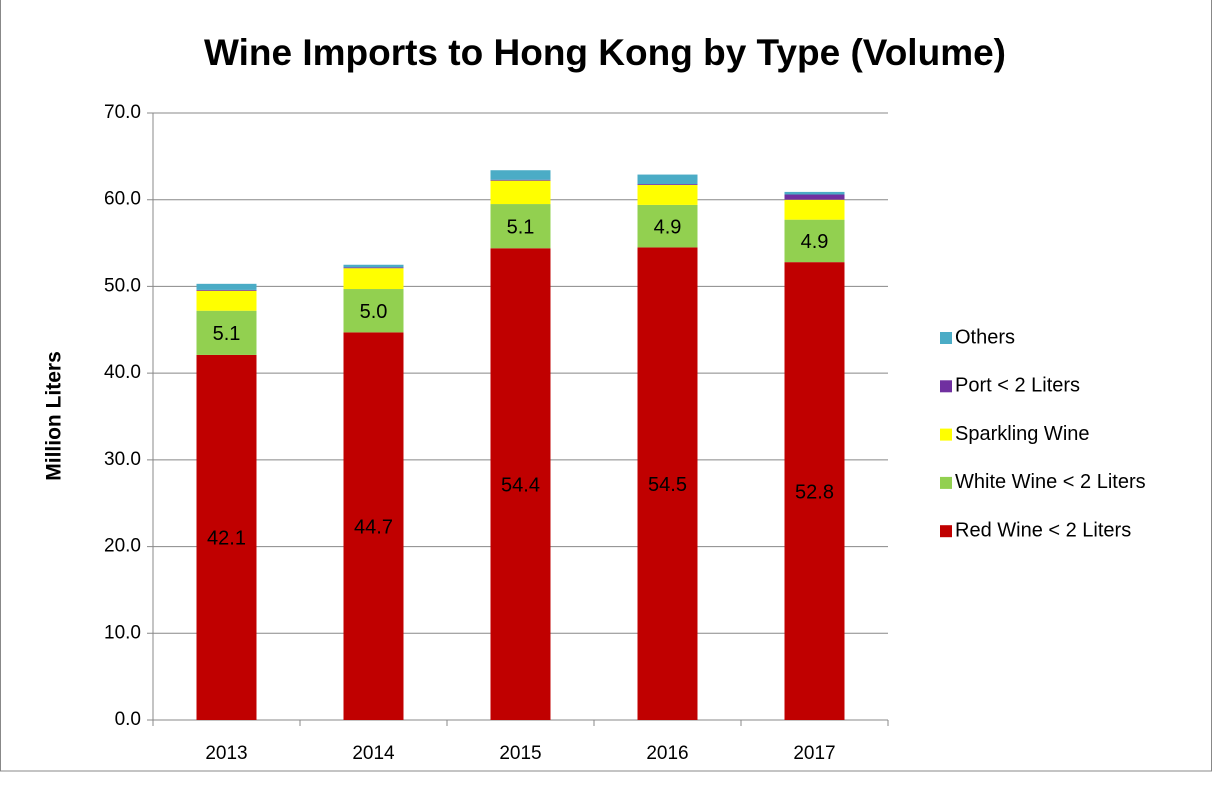  What do you see at coordinates (122, 199) in the screenshot?
I see `y-tick-label: 60.0` at bounding box center [122, 199].